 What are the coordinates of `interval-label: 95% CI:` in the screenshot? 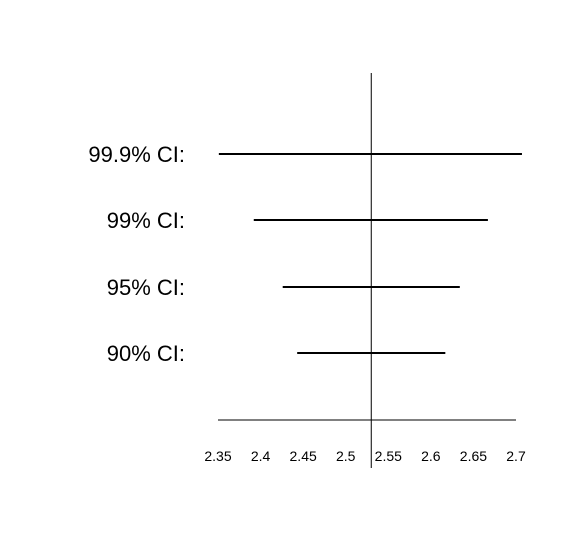 It's located at (146, 287).